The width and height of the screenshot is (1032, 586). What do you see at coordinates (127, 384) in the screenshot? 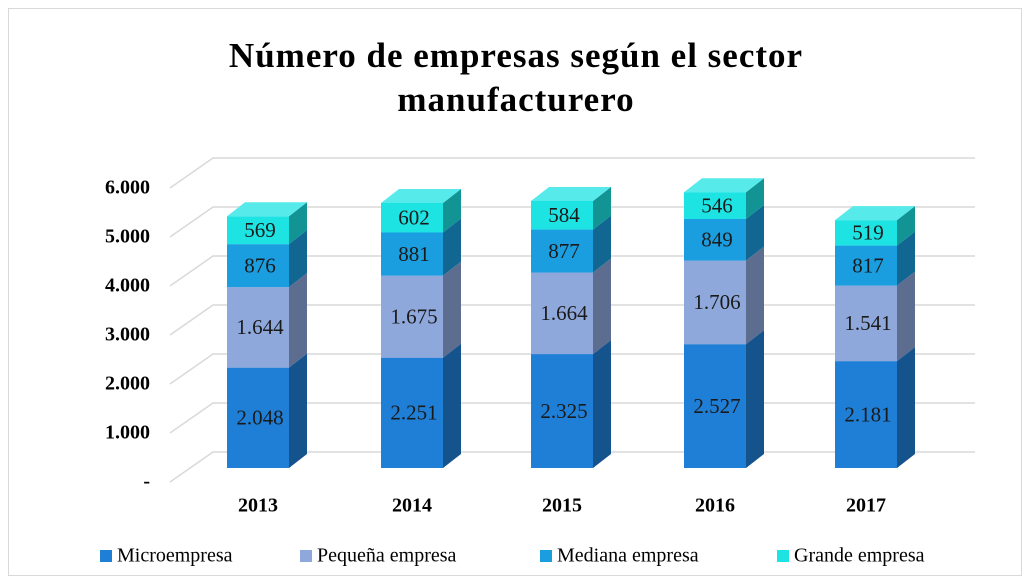
I see `y-tick-label: 2.000` at bounding box center [127, 384].